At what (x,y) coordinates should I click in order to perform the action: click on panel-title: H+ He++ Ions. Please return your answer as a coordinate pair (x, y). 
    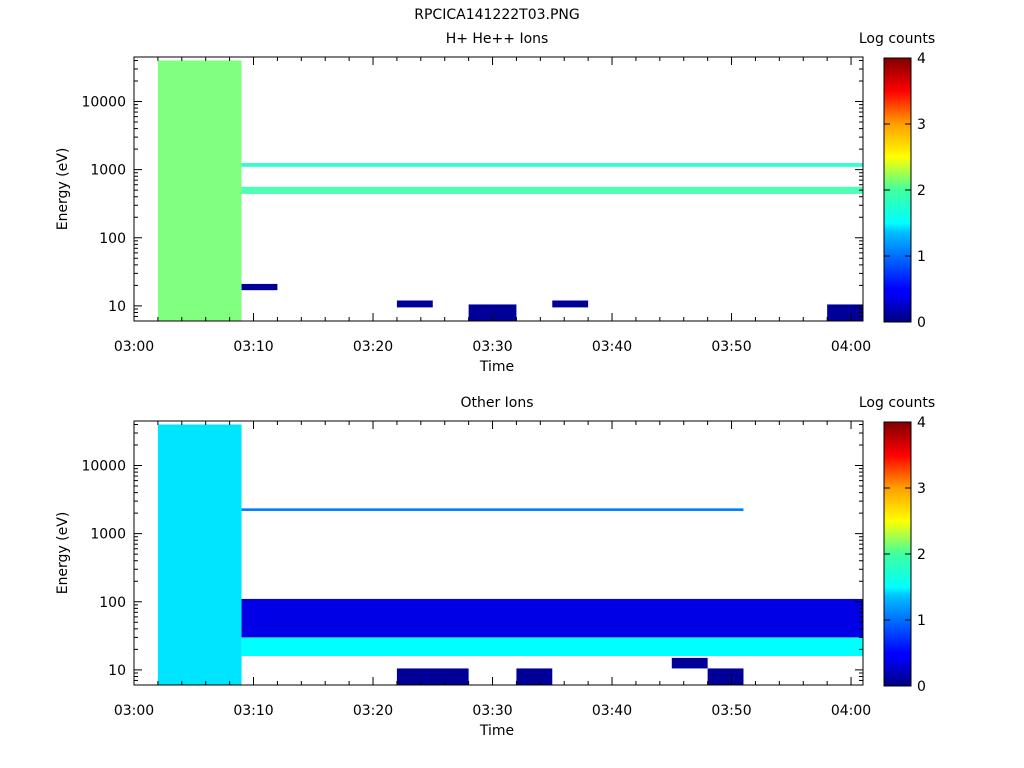
    Looking at the image, I should click on (497, 39).